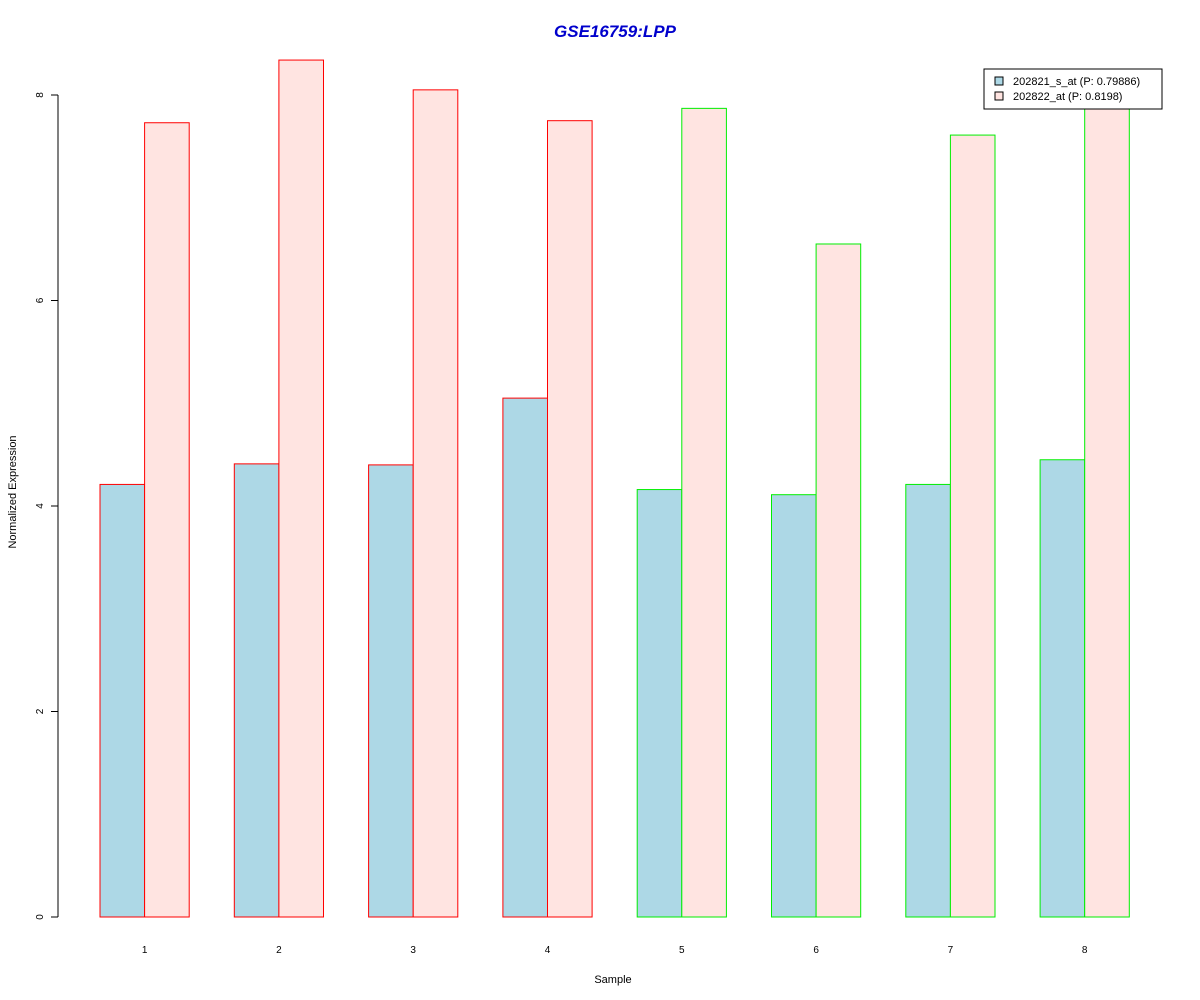  What do you see at coordinates (1076, 82) in the screenshot?
I see `legend-label-series-1: 202821_s_at (P: 0.79886)` at bounding box center [1076, 82].